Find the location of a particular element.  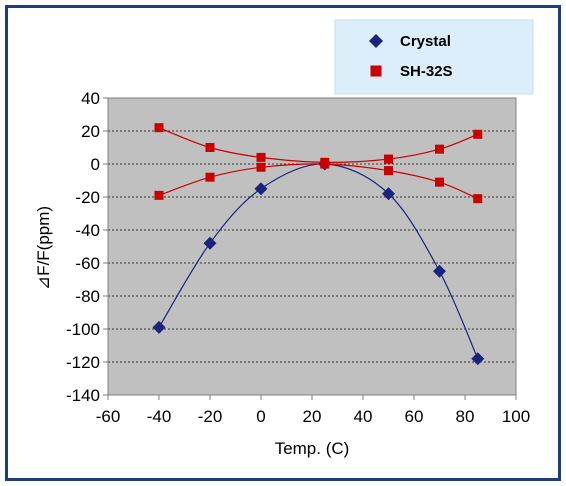

x-tick-label: -20 is located at coordinates (210, 416).